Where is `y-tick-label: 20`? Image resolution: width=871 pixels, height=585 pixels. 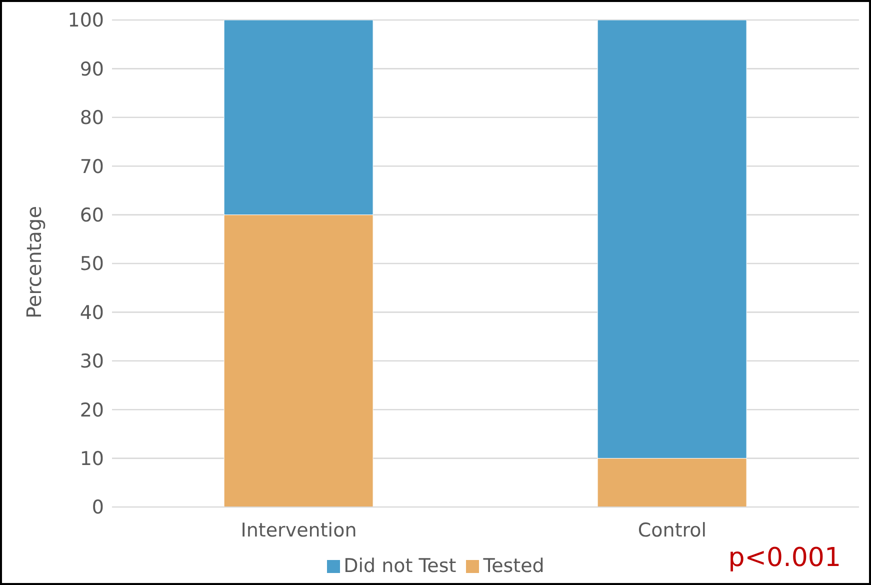
y-tick-label: 20 is located at coordinates (92, 410).